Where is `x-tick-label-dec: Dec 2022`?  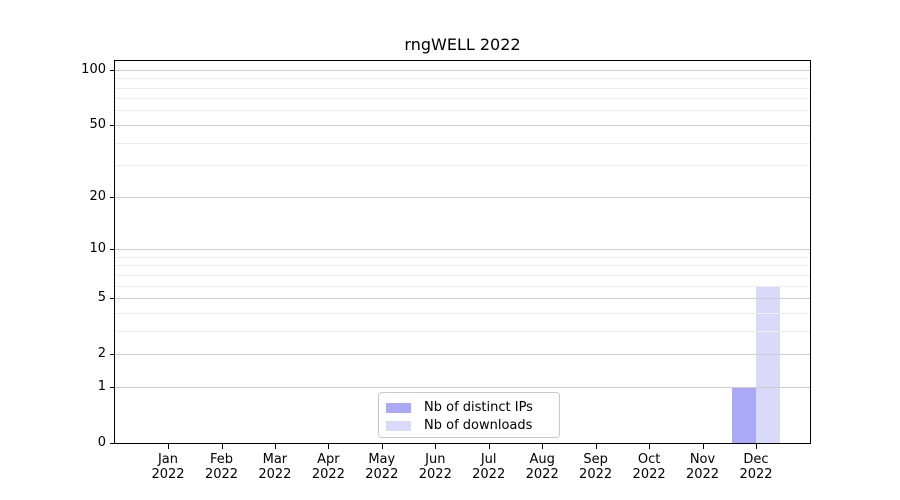
x-tick-label-dec: Dec 2022 is located at coordinates (756, 467).